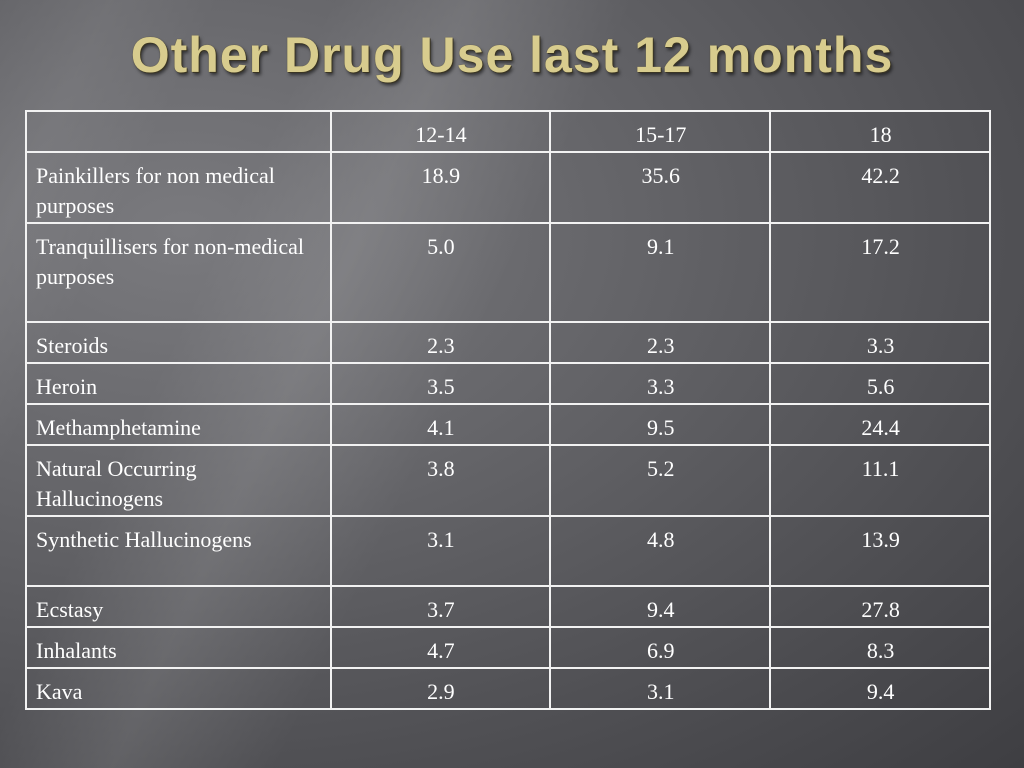 This screenshot has height=768, width=1024. I want to click on header-age-15-17: 15-17, so click(660, 131).